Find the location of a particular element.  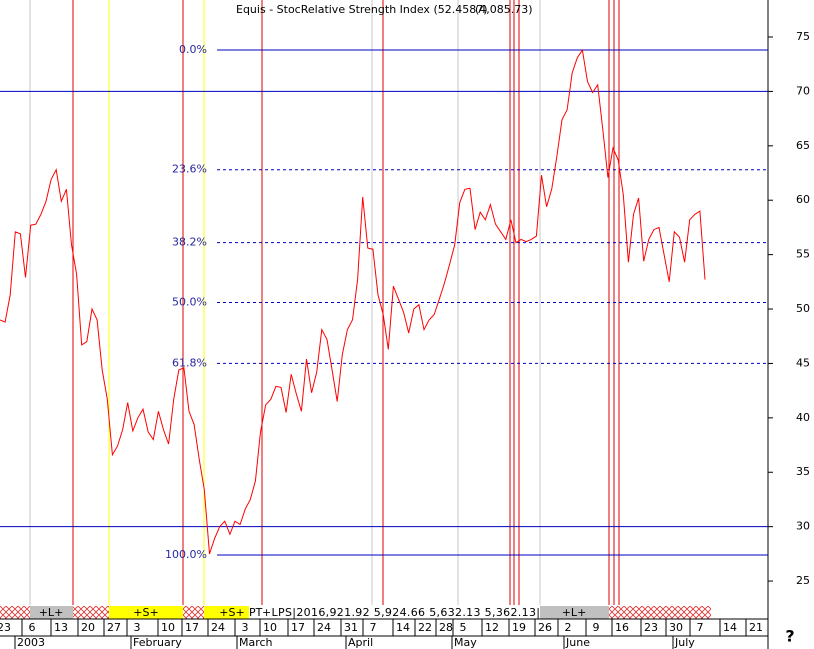

x-tick-label: 6 is located at coordinates (32, 627).